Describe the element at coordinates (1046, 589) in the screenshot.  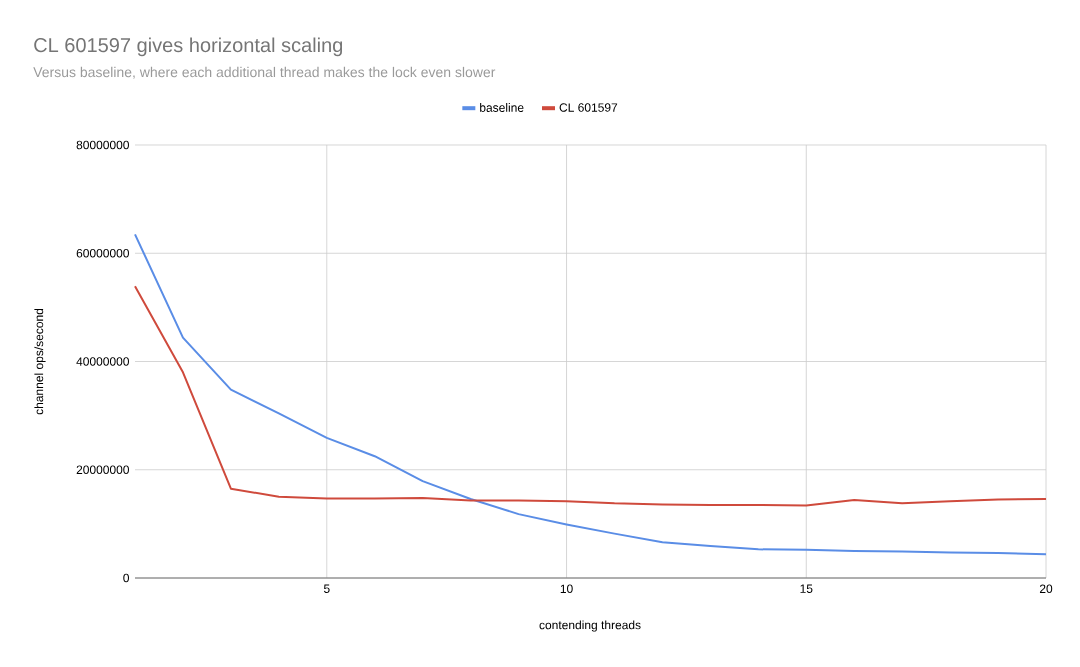
I see `x-tick-label: 20` at that location.